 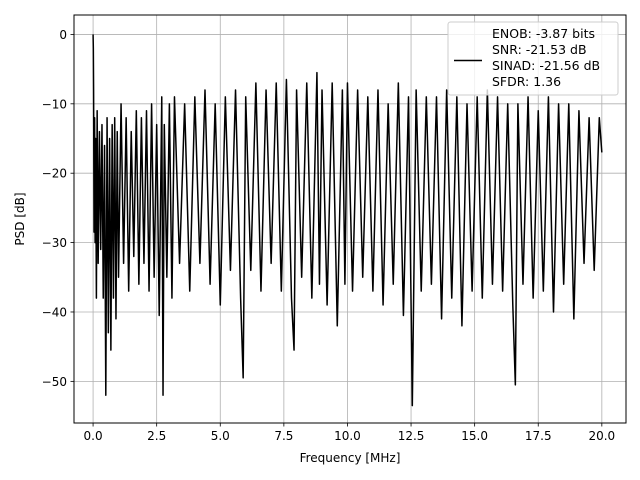 What do you see at coordinates (20, 218) in the screenshot?
I see `y-axis-label: PSD [dB]` at bounding box center [20, 218].